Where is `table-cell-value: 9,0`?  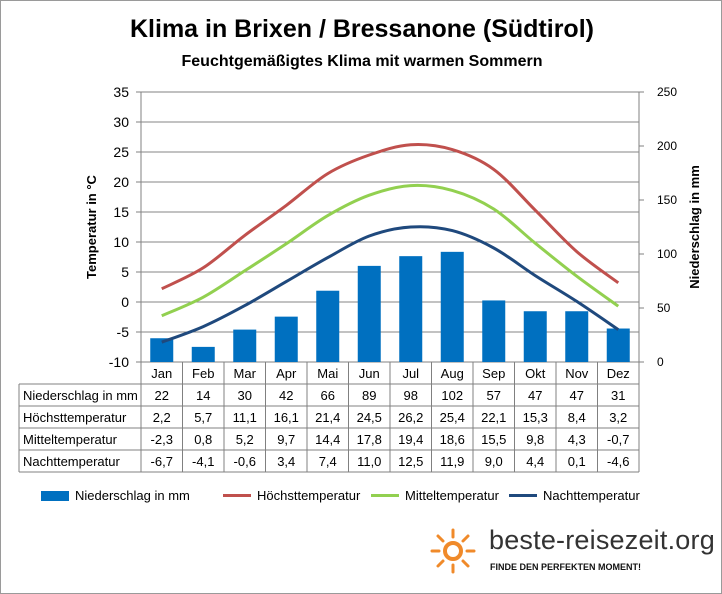 table-cell-value: 9,0 is located at coordinates (494, 461).